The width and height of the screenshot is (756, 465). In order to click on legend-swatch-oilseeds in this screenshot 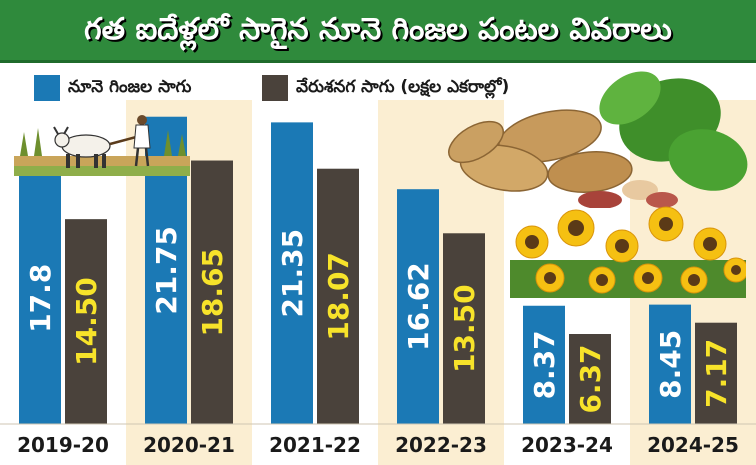, I will do `click(47, 88)`.